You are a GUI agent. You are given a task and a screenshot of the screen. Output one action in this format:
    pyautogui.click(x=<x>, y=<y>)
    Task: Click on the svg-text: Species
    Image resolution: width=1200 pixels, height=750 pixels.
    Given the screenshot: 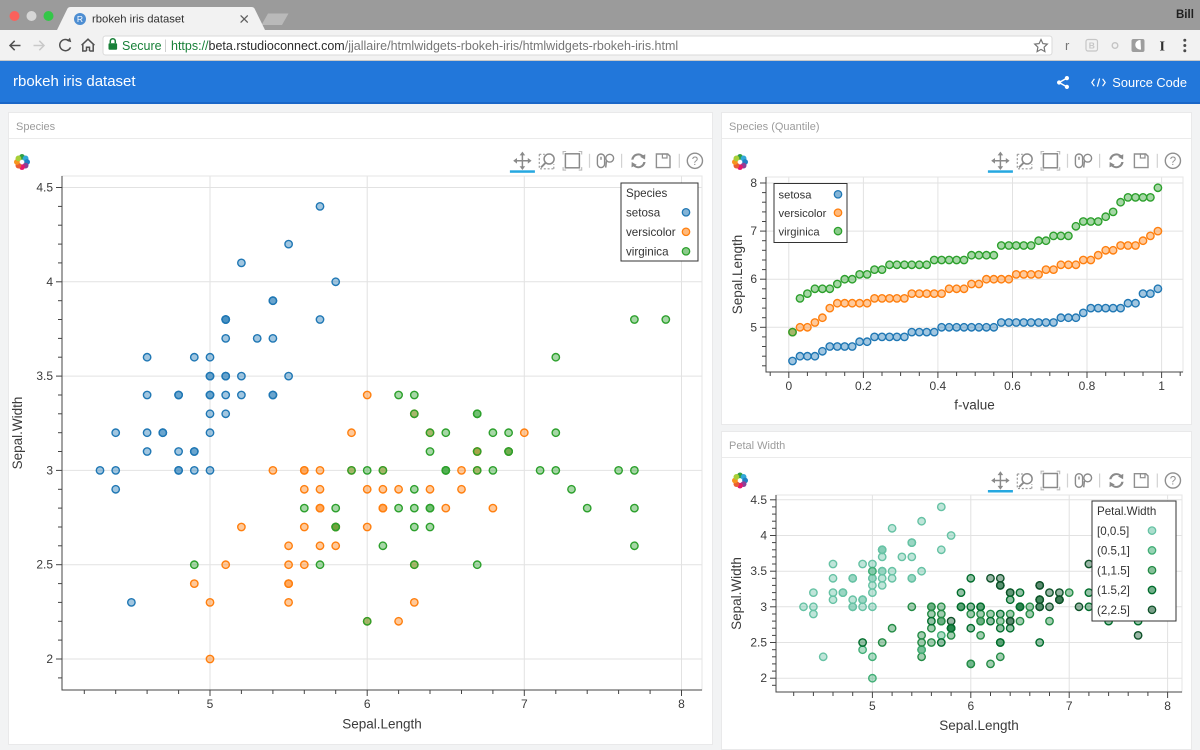 What is the action you would take?
    pyautogui.click(x=646, y=193)
    